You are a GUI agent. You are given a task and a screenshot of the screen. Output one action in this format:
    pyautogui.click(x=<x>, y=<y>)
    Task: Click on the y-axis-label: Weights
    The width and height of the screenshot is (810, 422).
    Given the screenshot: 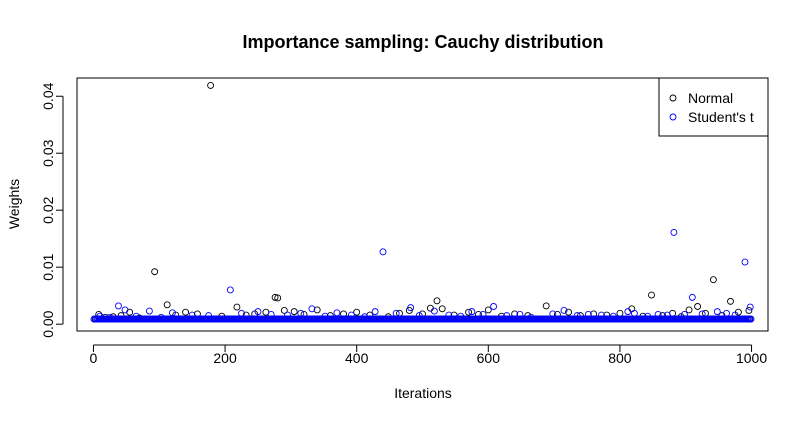 What is the action you would take?
    pyautogui.click(x=14, y=204)
    